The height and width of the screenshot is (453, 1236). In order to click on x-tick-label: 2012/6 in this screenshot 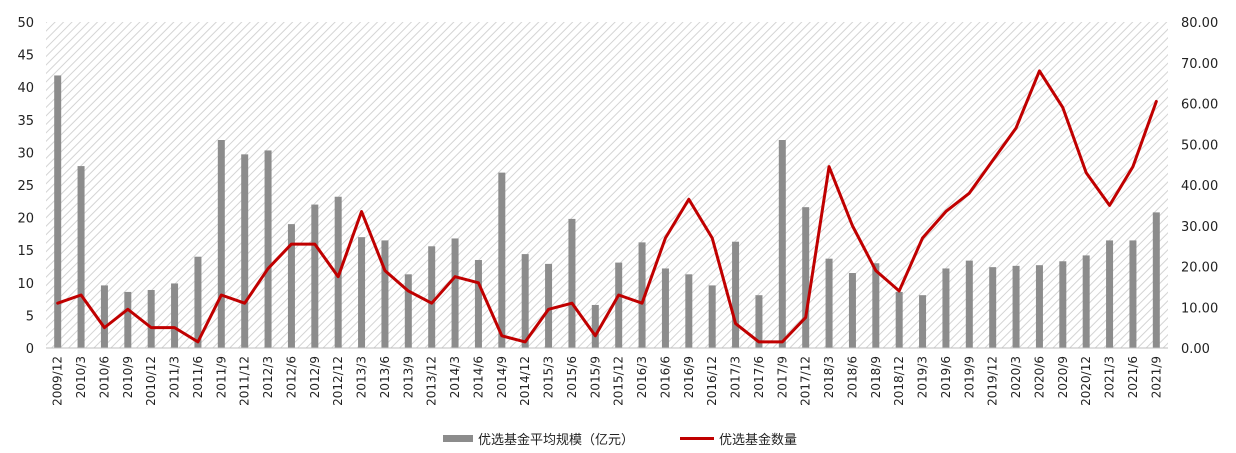, I will do `click(291, 377)`.